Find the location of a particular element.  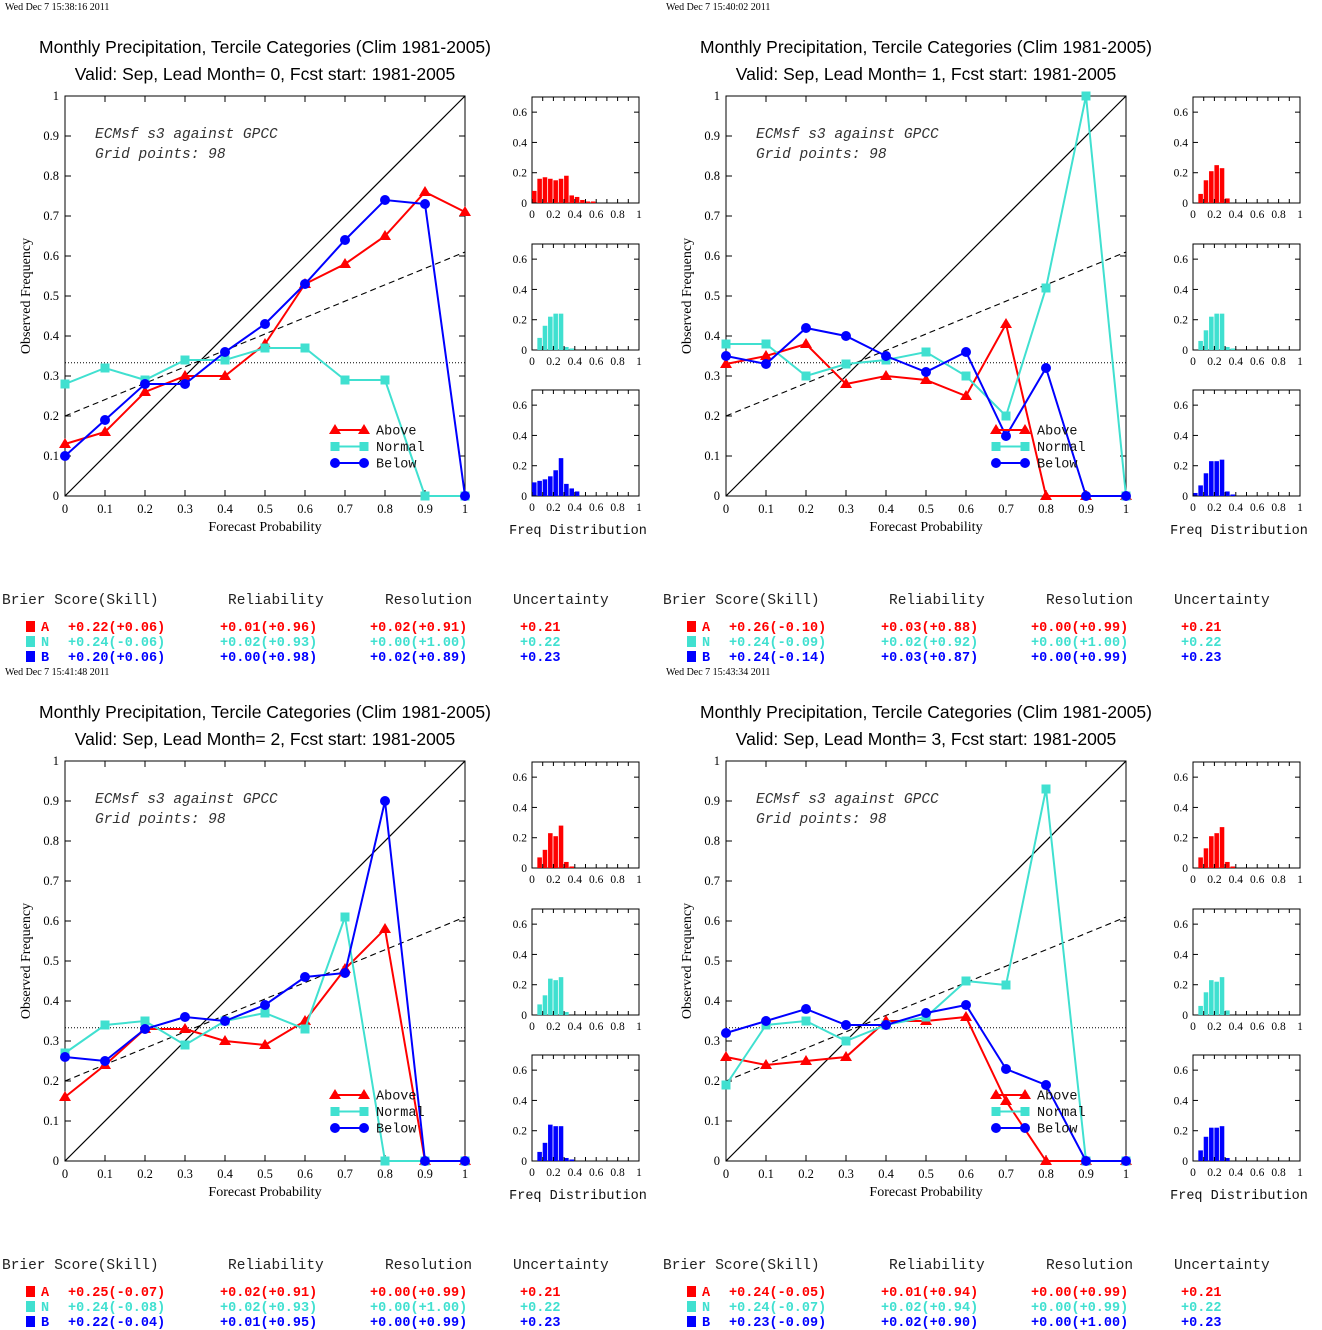

brier-score: +0.24(-0.06) is located at coordinates (116, 643).